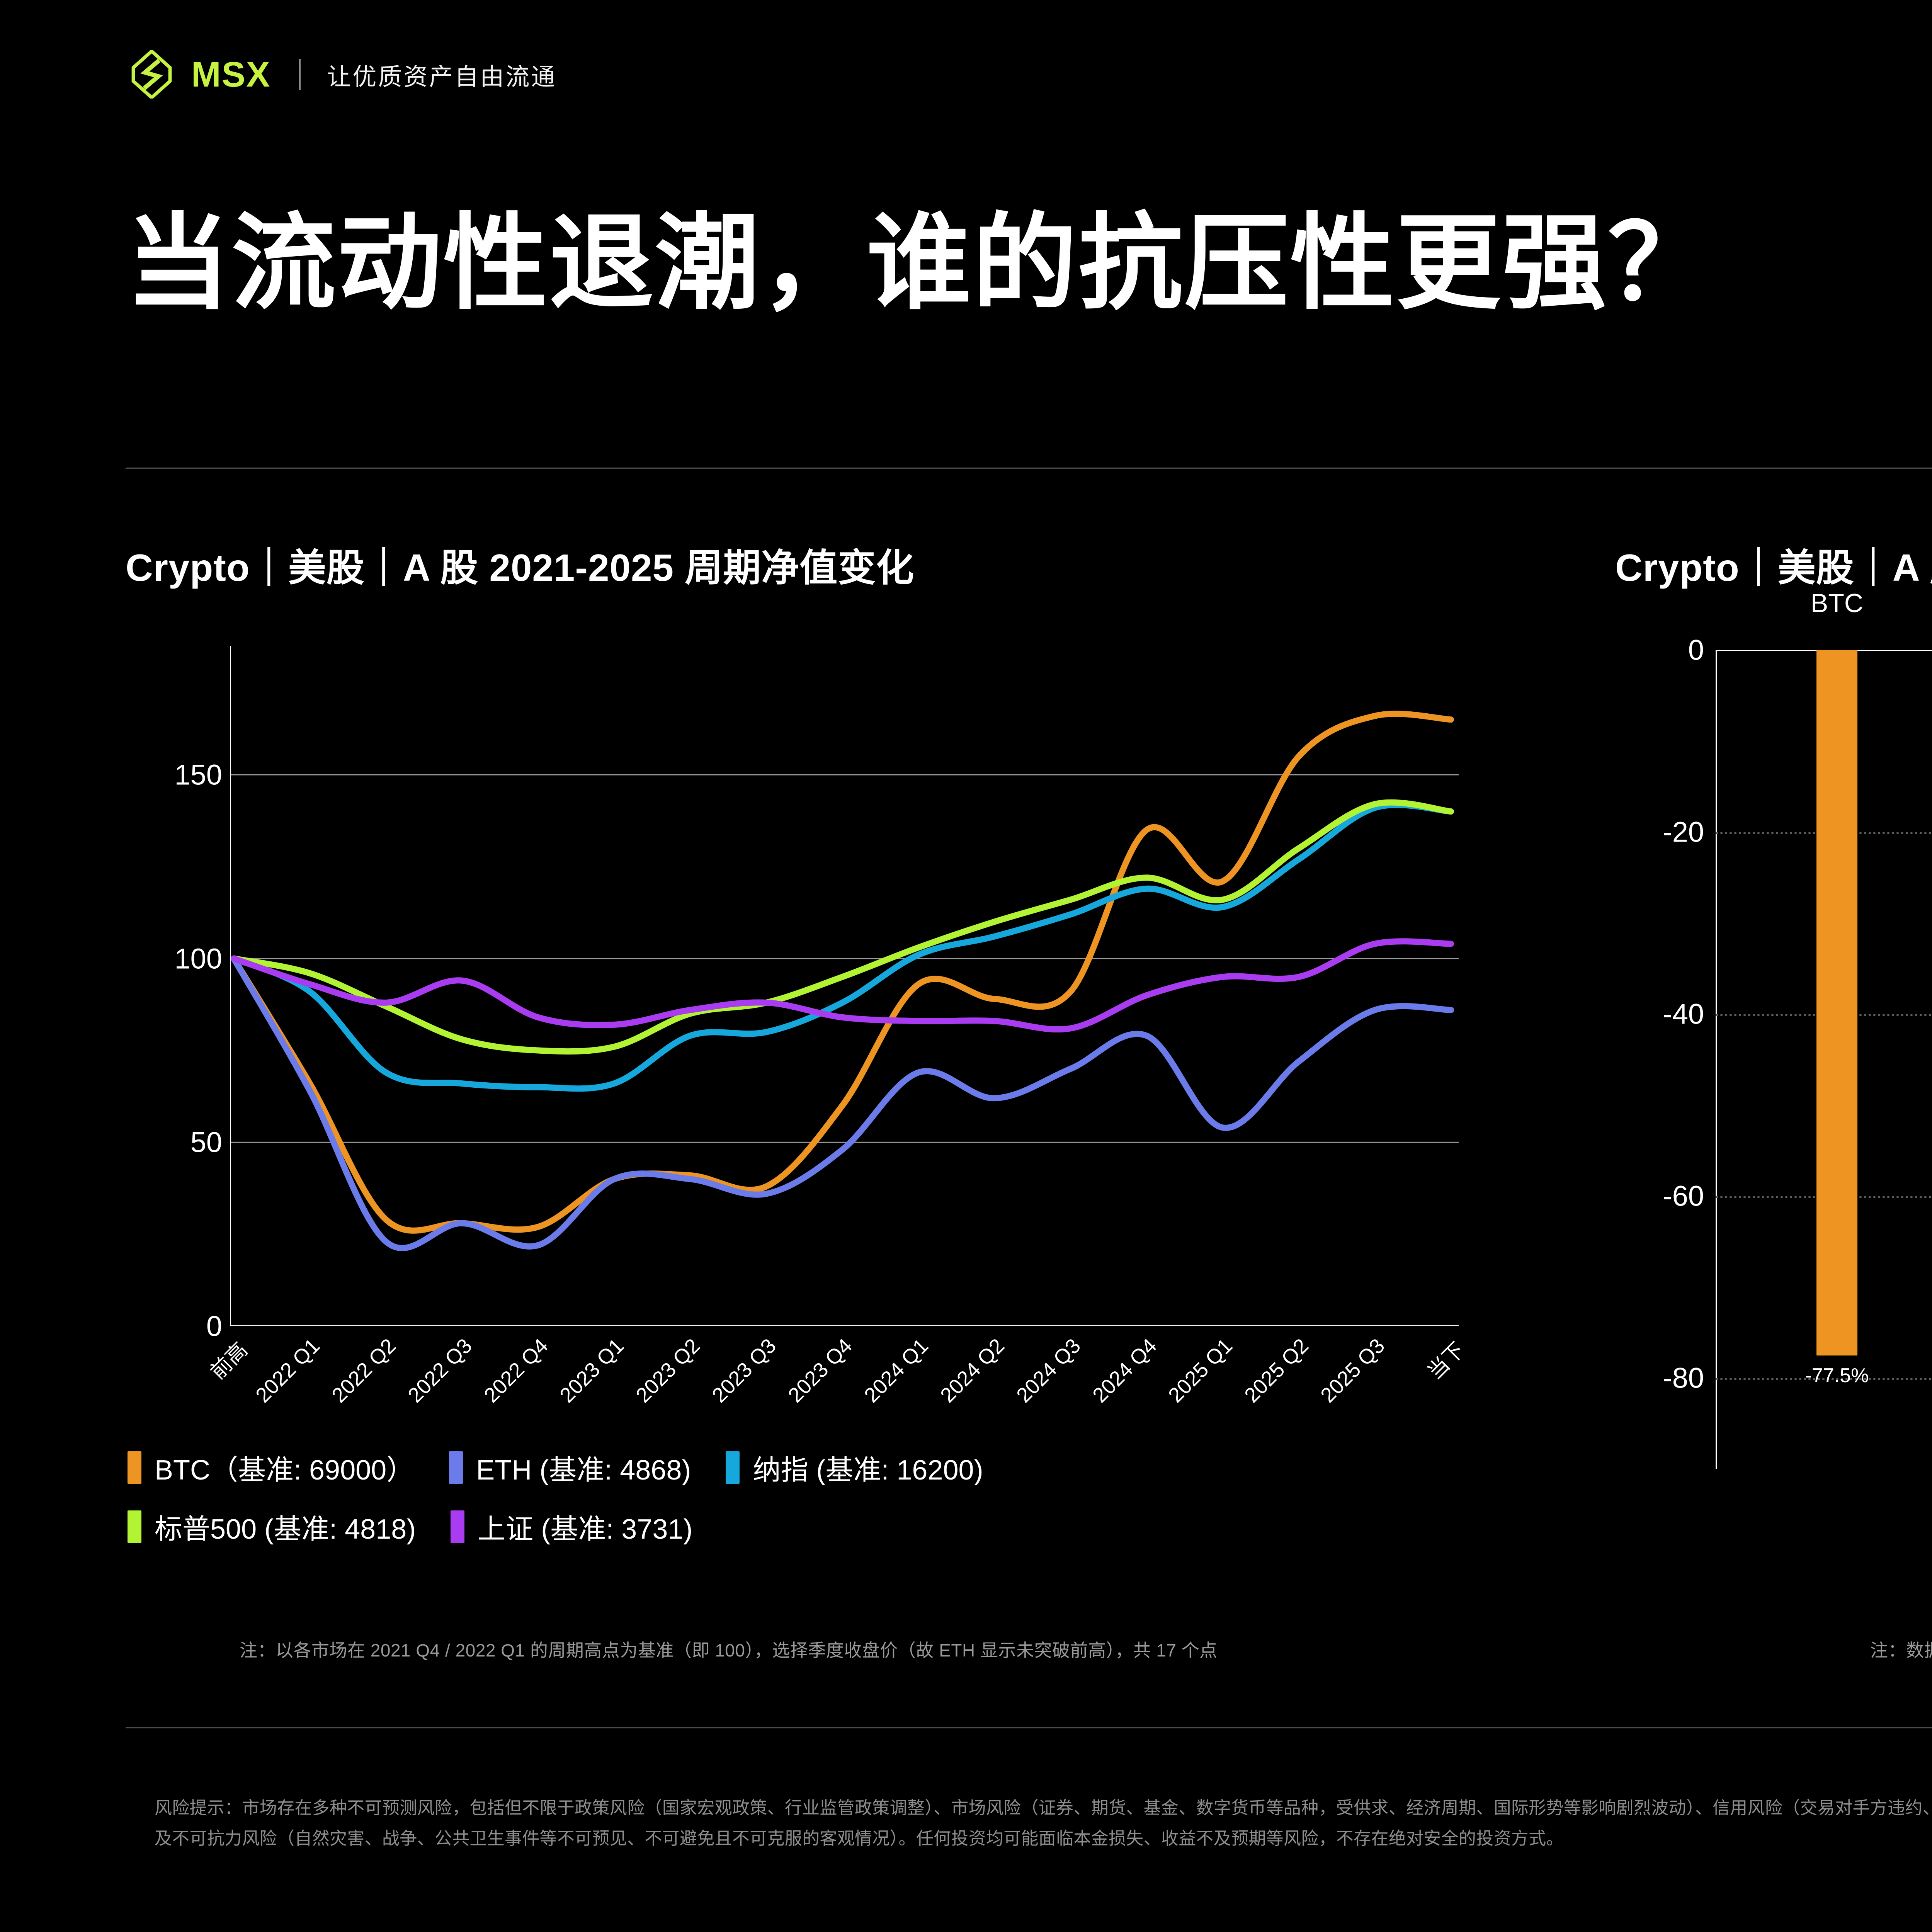  Describe the element at coordinates (668, 1370) in the screenshot. I see `line-chart-x-tick: 2023 Q2` at that location.